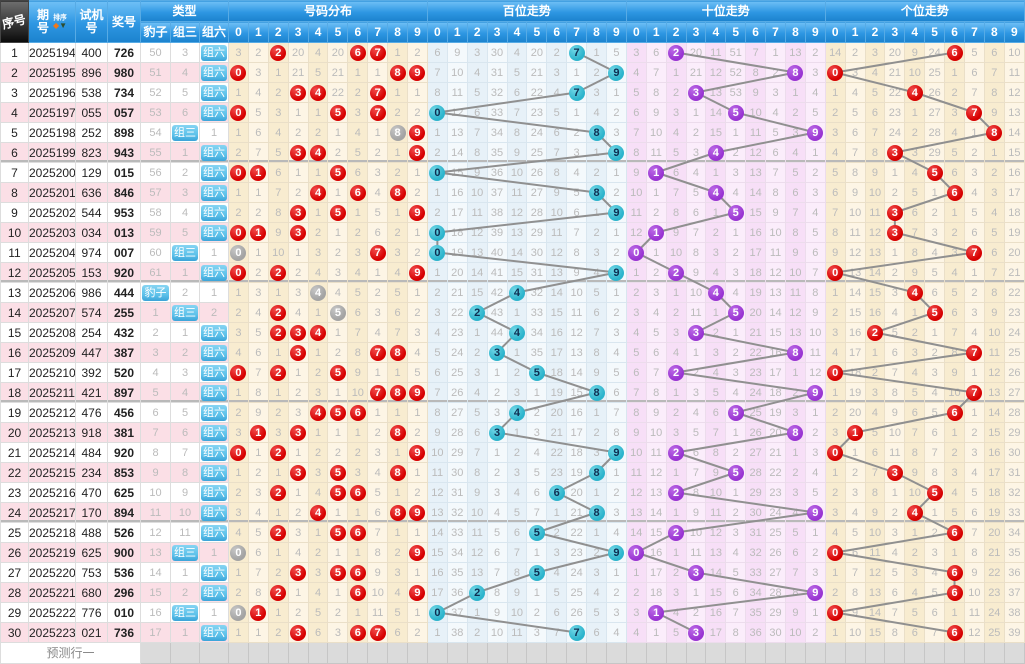 The image size is (1025, 664). Describe the element at coordinates (636, 472) in the screenshot. I see `tens-cell: 11` at that location.